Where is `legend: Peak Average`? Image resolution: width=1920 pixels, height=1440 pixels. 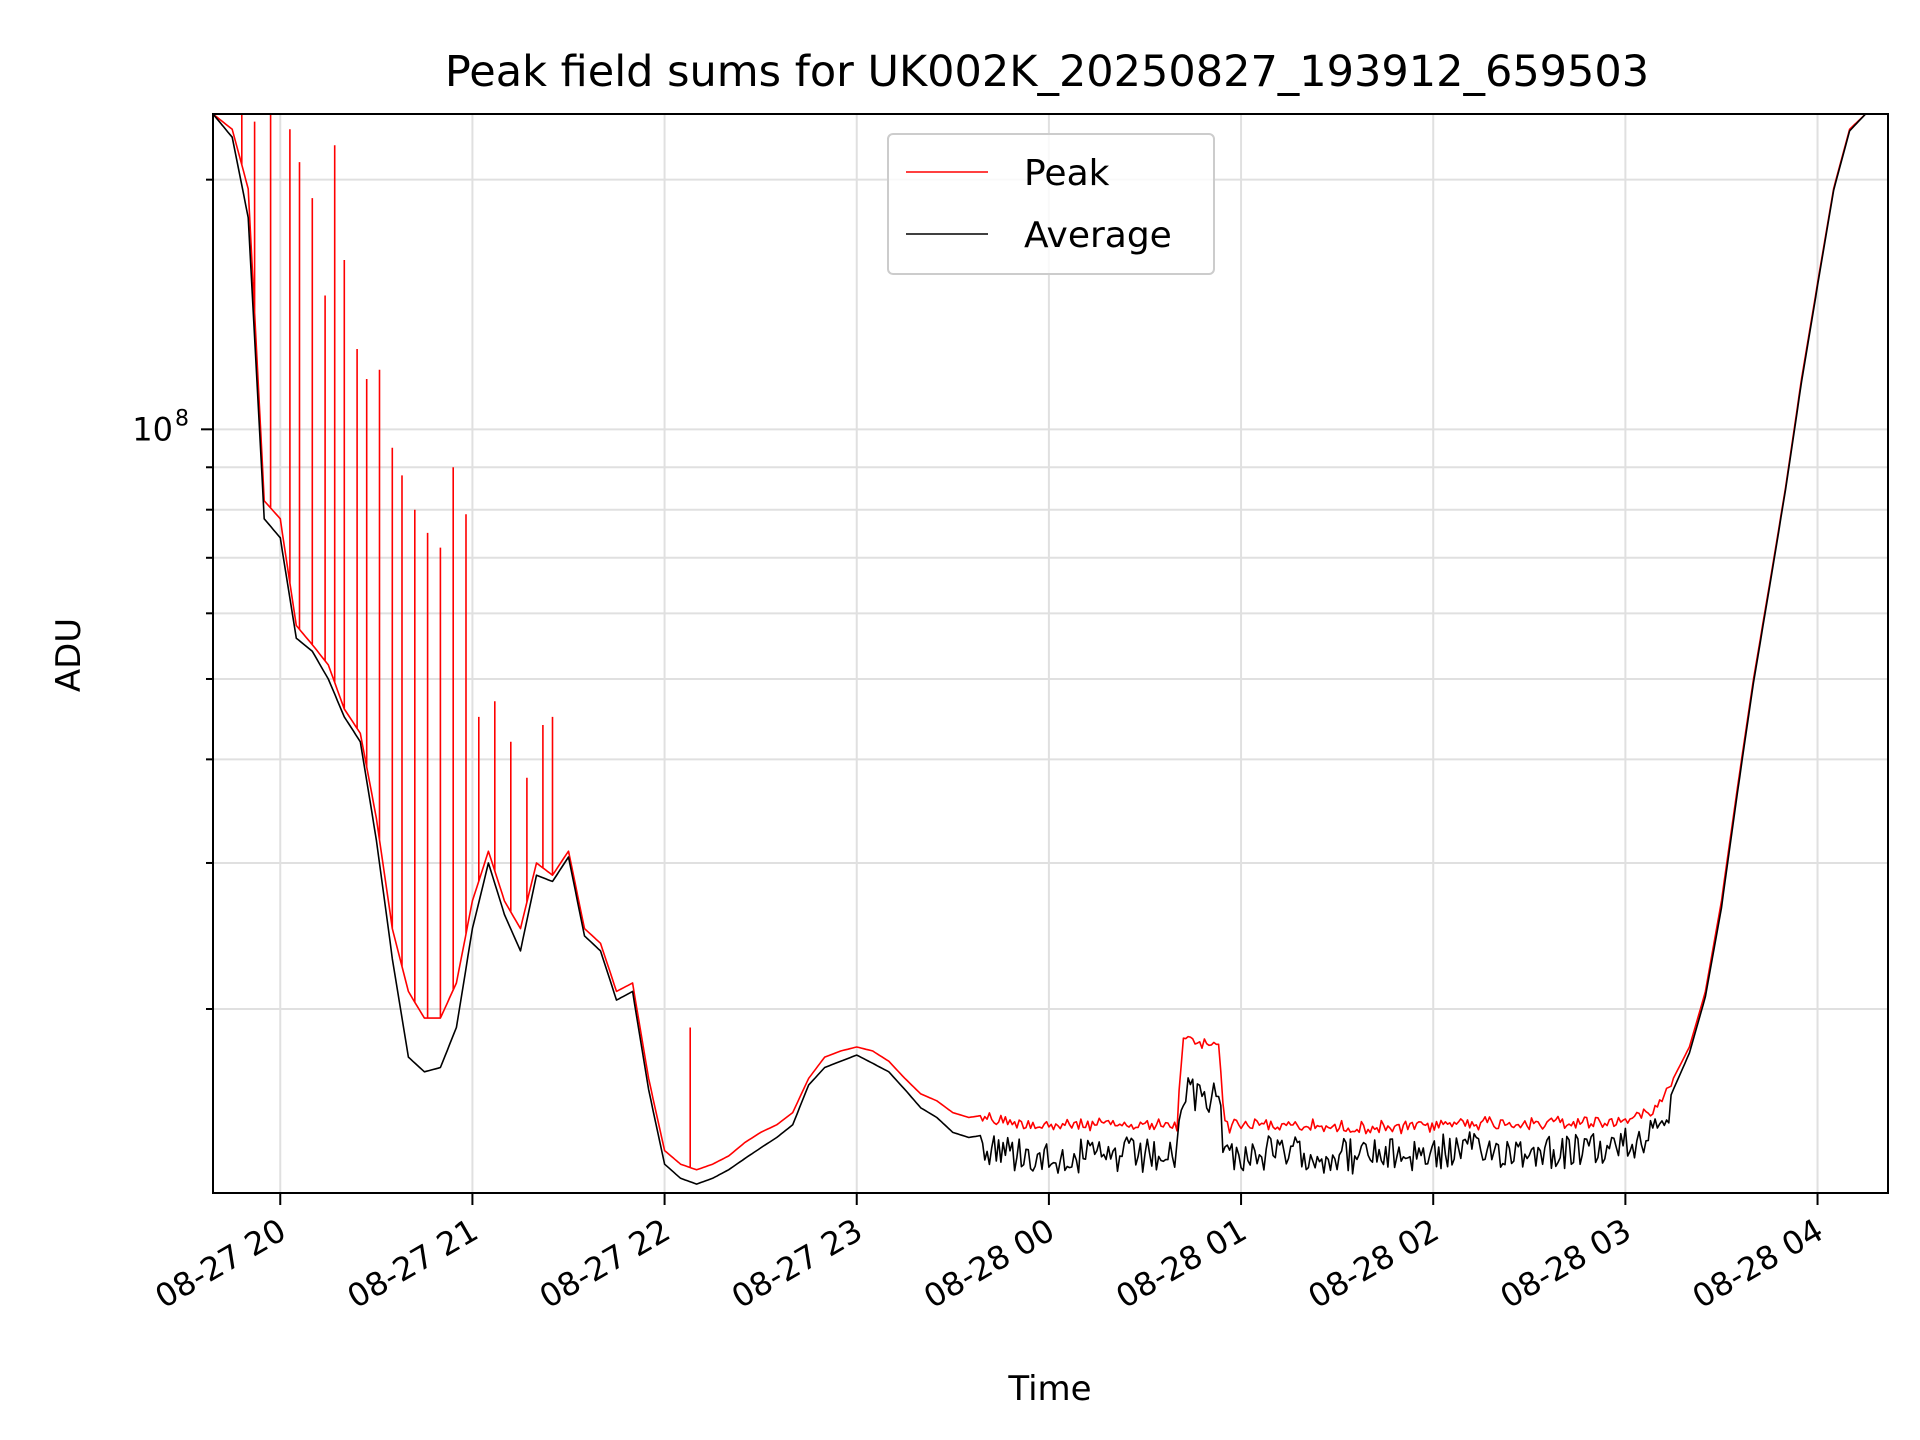 legend: Peak Average is located at coordinates (1051, 204).